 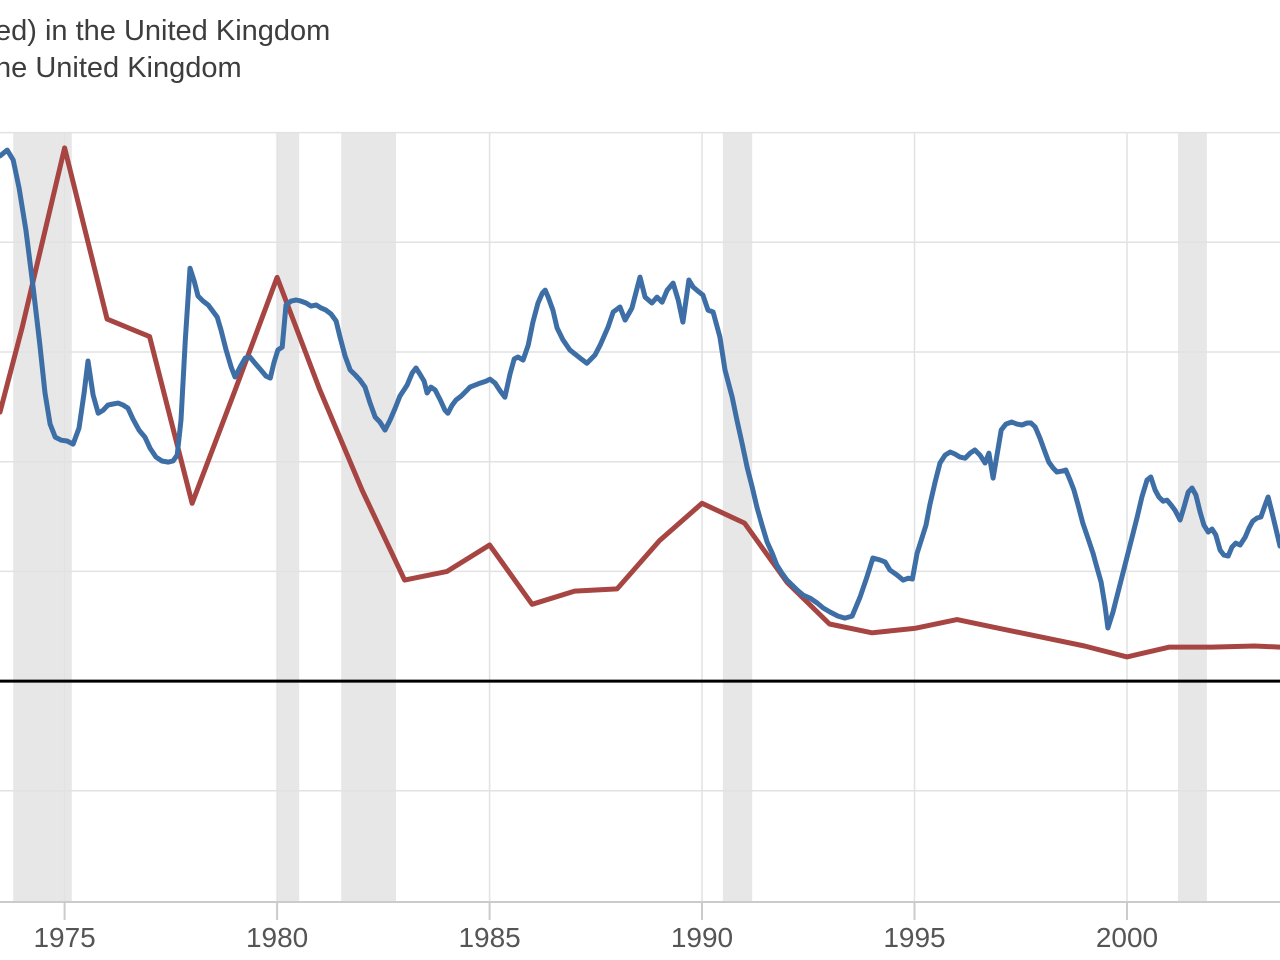 I want to click on x-tick-label: 1985, so click(x=489, y=937).